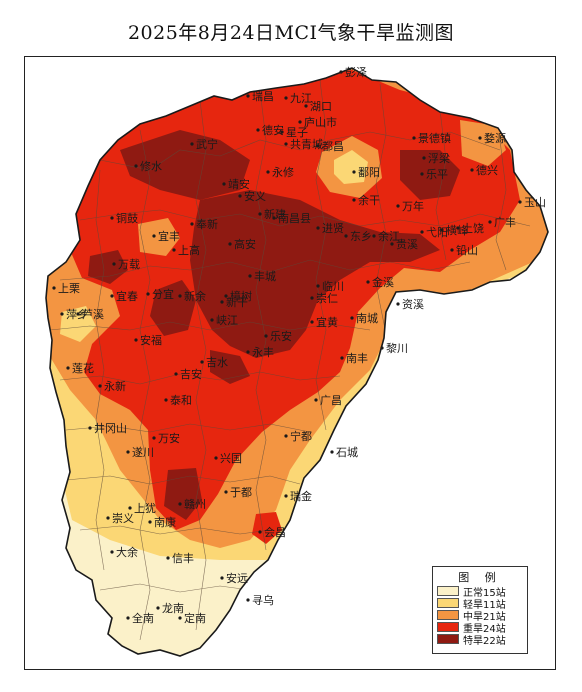 The image size is (582, 692). Describe the element at coordinates (482, 628) in the screenshot. I see `legend-row-severe: 重旱24站` at that location.